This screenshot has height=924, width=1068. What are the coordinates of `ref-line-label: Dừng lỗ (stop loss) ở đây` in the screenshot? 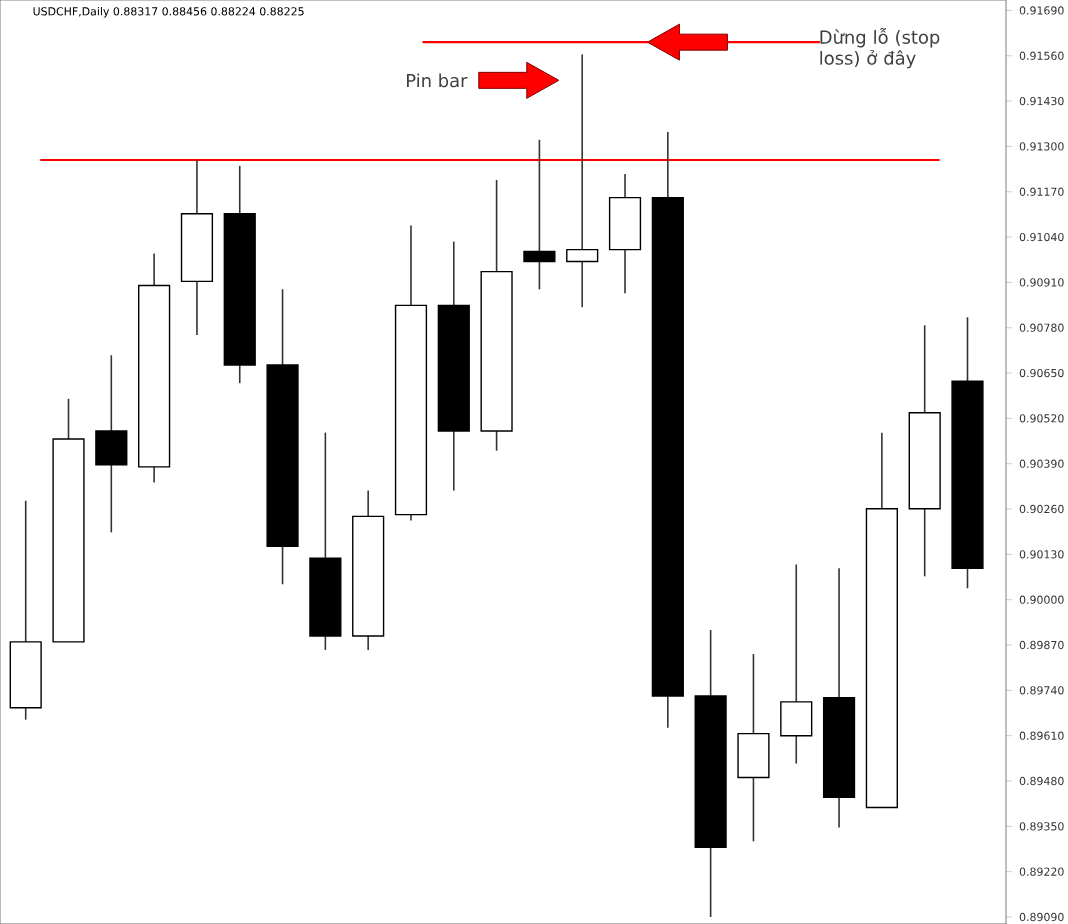 It's located at (880, 48).